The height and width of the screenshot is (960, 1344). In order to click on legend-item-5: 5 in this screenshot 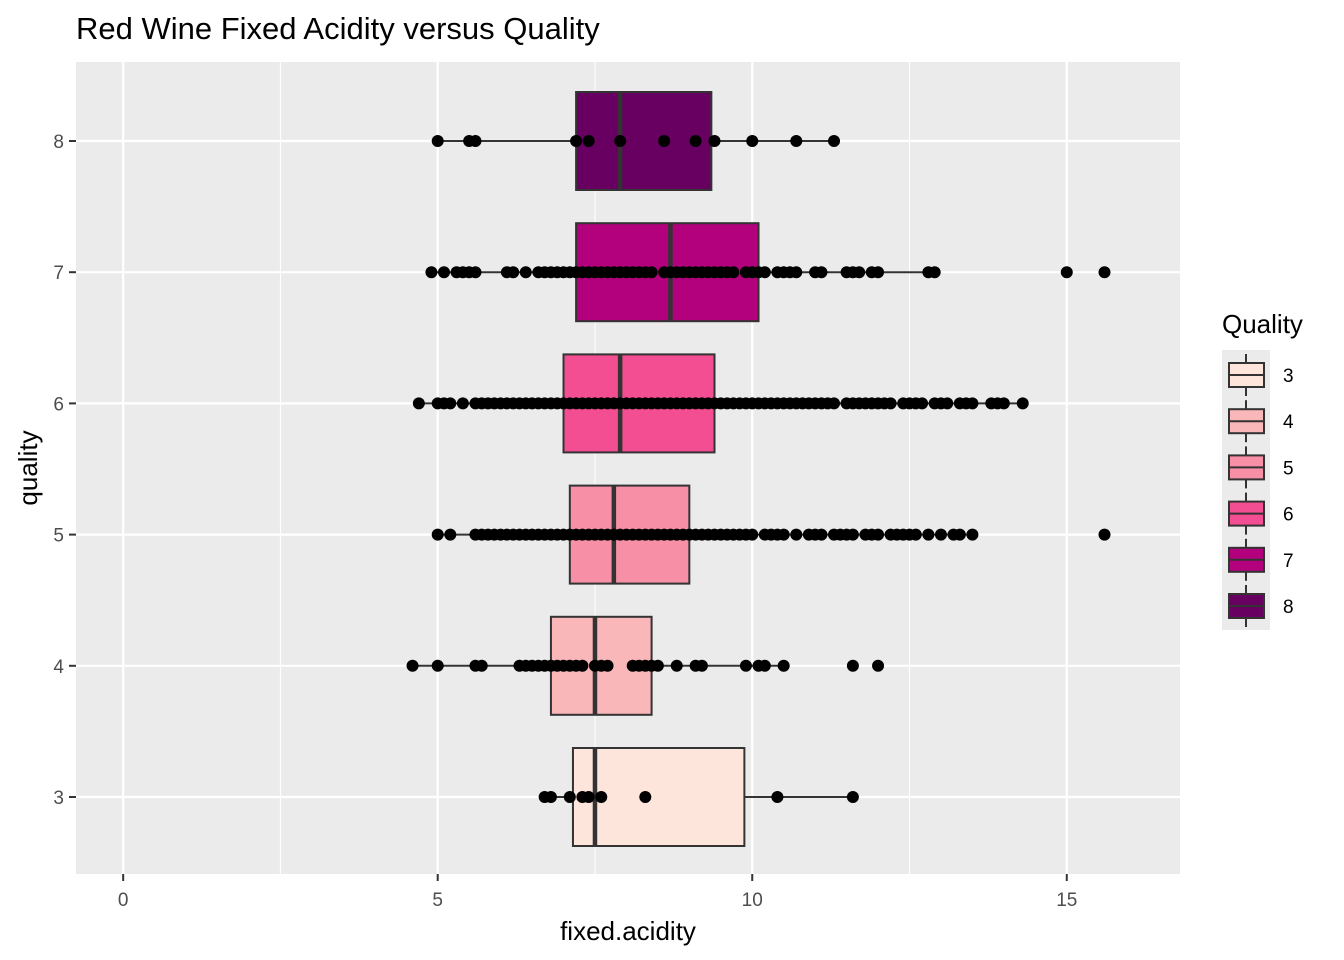, I will do `click(1261, 467)`.